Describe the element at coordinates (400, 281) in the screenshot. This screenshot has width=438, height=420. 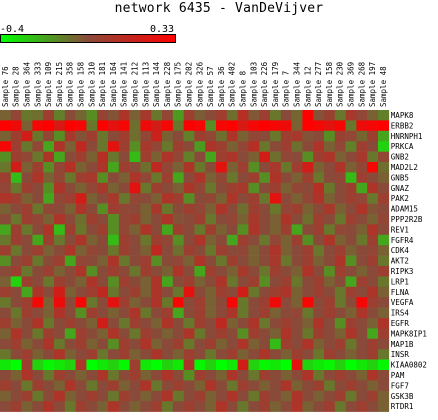
I see `row-label: LRP1` at that location.